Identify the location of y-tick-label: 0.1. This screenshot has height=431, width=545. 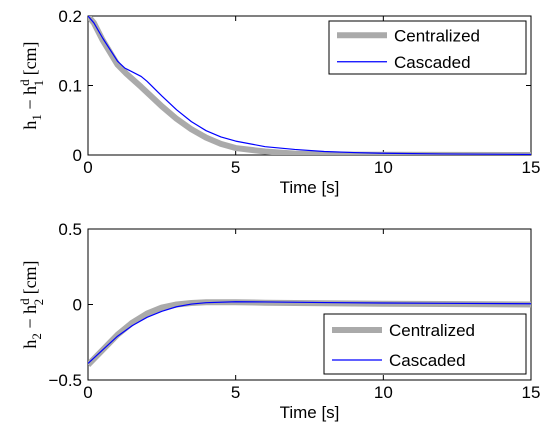
(70, 86).